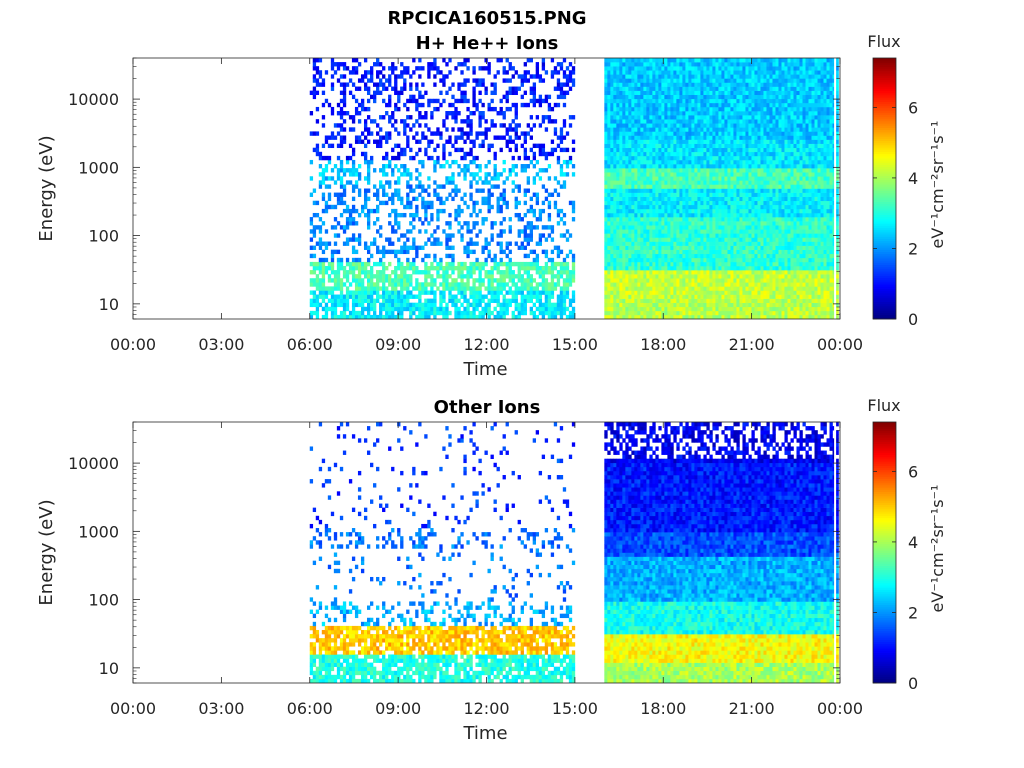 Image resolution: width=1024 pixels, height=768 pixels. Describe the element at coordinates (221, 708) in the screenshot. I see `x-tick-label: 03:00` at that location.